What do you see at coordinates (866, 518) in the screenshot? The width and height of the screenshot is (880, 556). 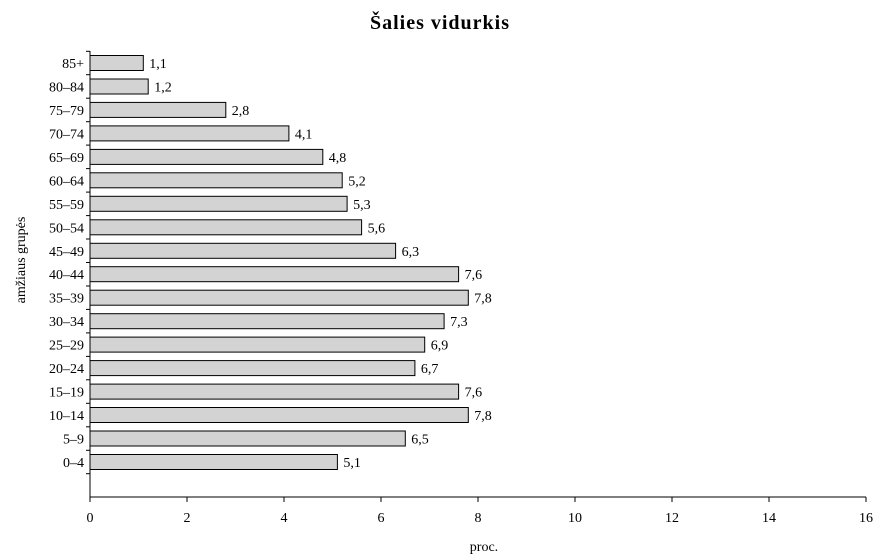 I see `x-tick-label: 16` at bounding box center [866, 518].